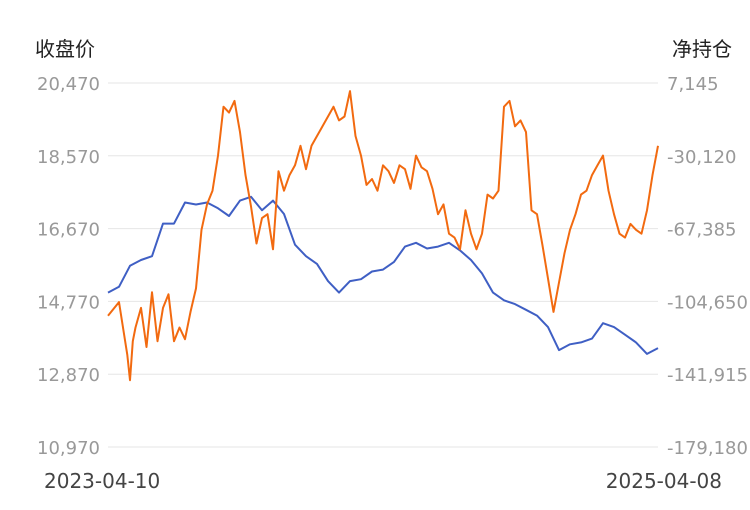 The width and height of the screenshot is (750, 510). What do you see at coordinates (701, 157) in the screenshot?
I see `y-right-tick-label: -30,120` at bounding box center [701, 157].